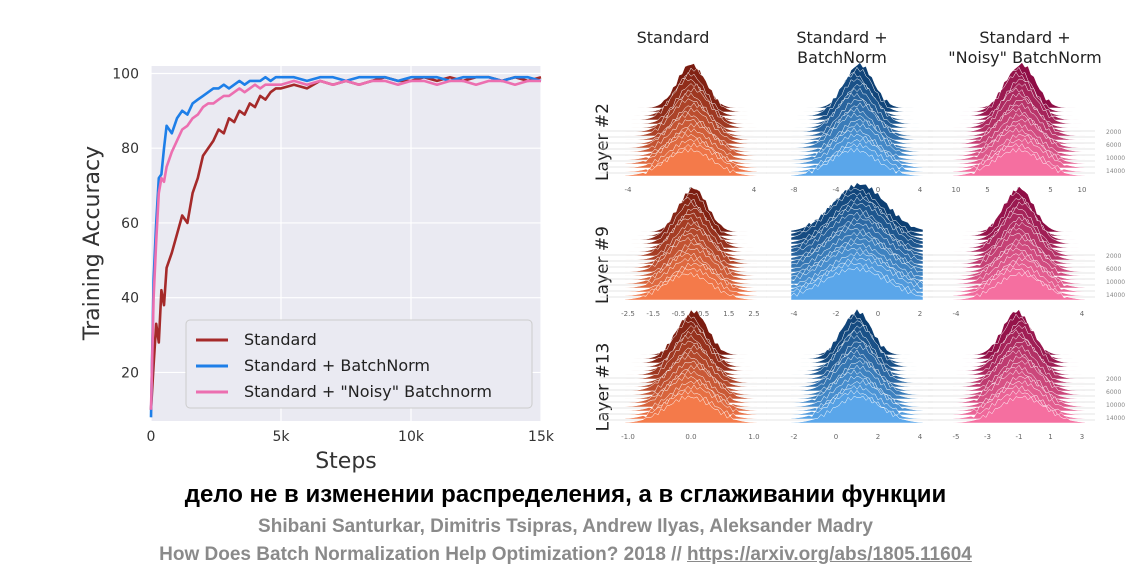 Image resolution: width=1131 pixels, height=575 pixels. What do you see at coordinates (1082, 437) in the screenshot?
I see `ridge-tick-label: 3` at bounding box center [1082, 437].